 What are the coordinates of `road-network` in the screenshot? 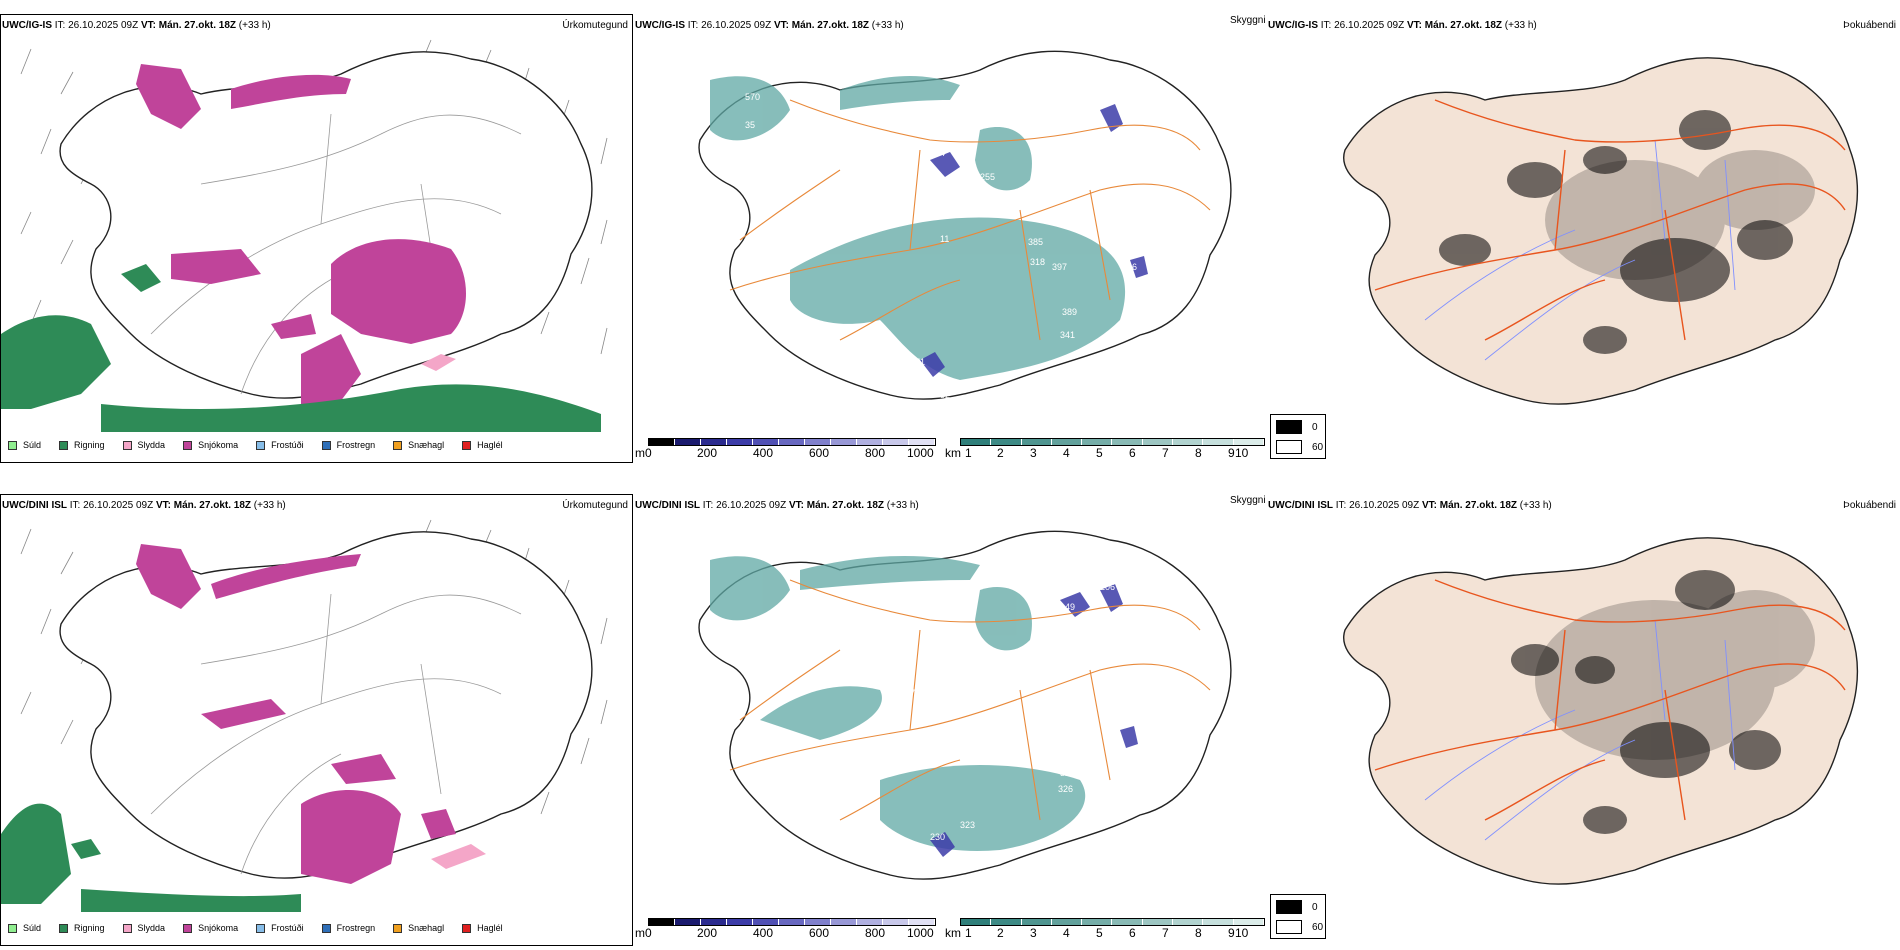 It's located at (970, 220).